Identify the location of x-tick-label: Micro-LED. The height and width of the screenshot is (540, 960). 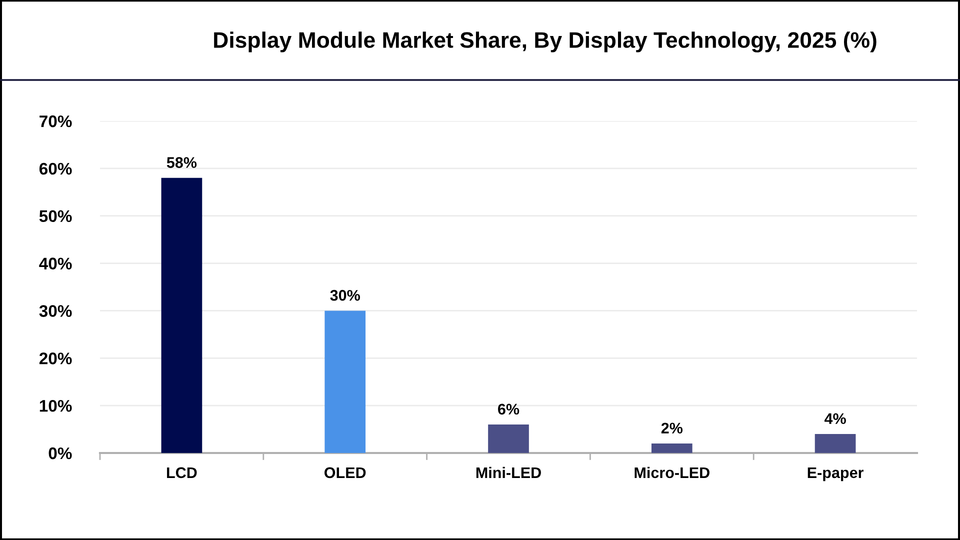
(672, 472).